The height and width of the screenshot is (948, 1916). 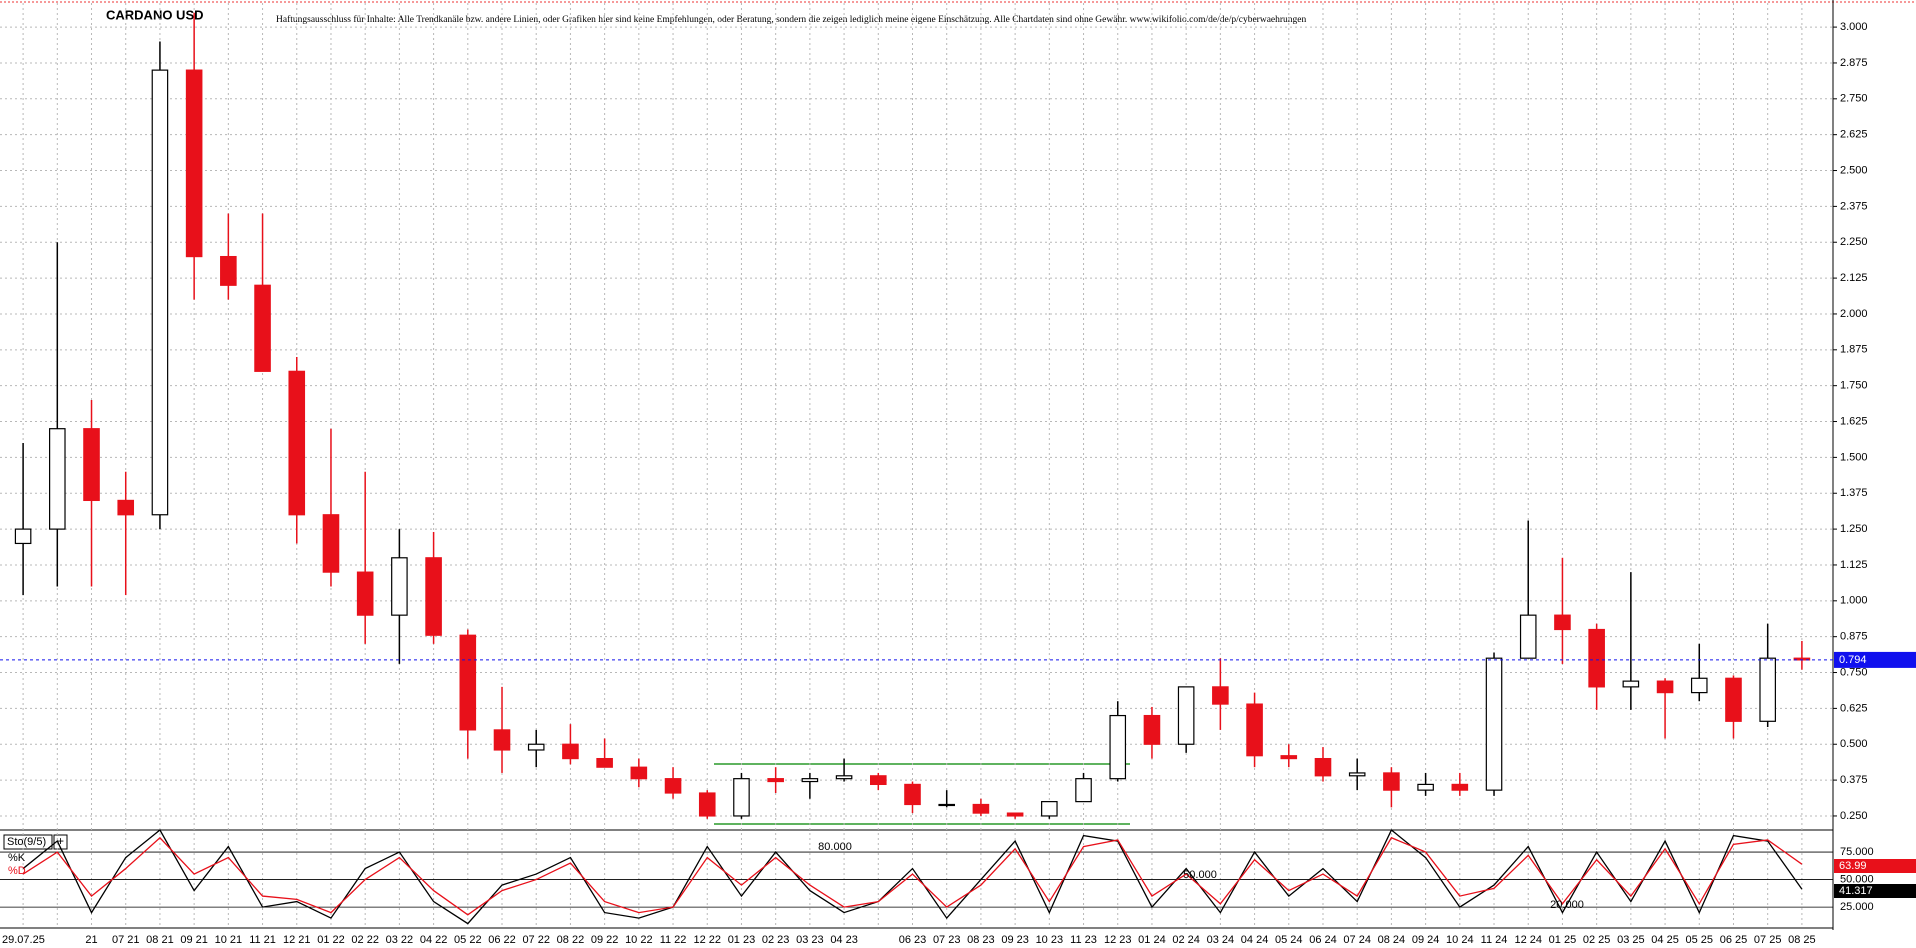 I want to click on x-tick-label: 12 24, so click(x=1528, y=940).